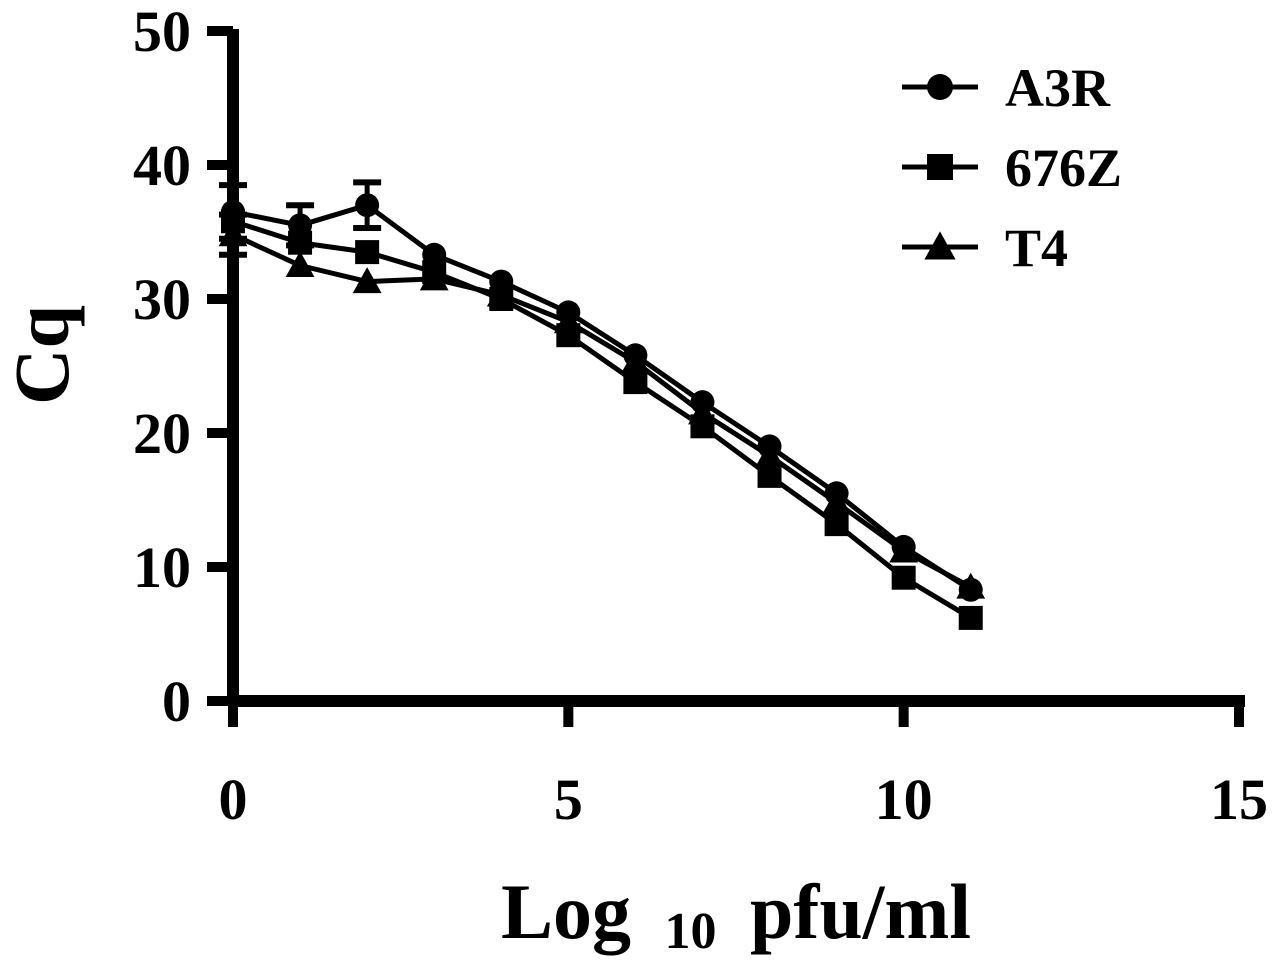 The height and width of the screenshot is (963, 1280). I want to click on y-tick-label: 50, so click(162, 32).